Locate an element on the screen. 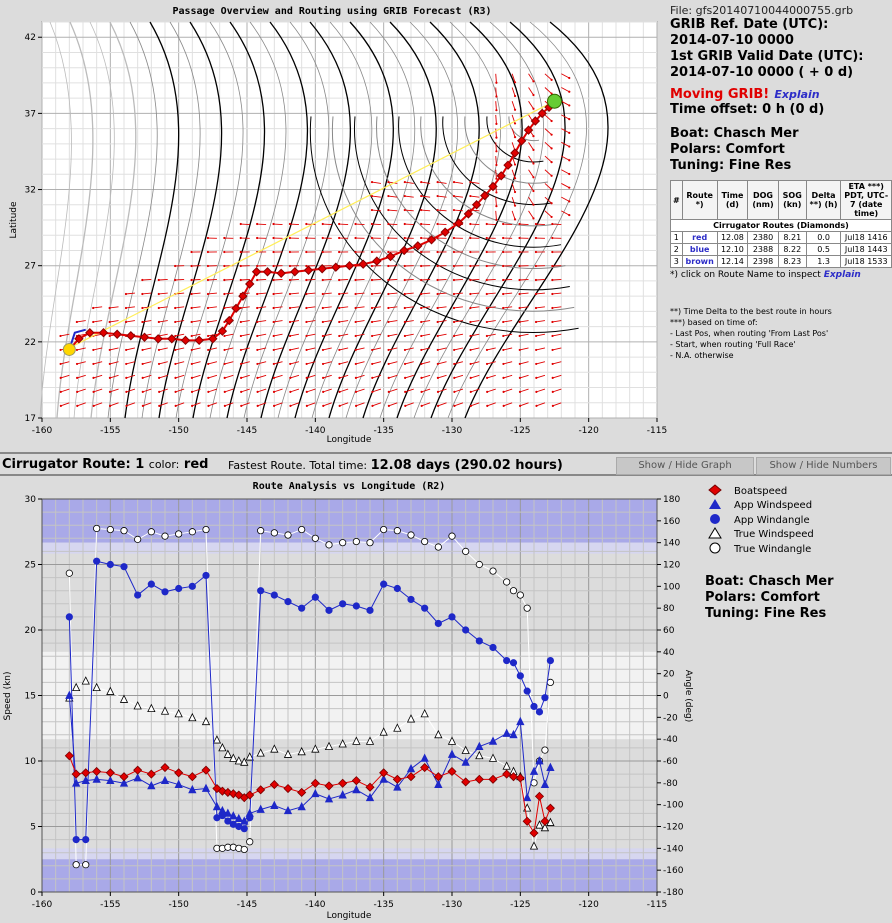 The height and width of the screenshot is (923, 892). blue-triangle-icon is located at coordinates (721, 505).